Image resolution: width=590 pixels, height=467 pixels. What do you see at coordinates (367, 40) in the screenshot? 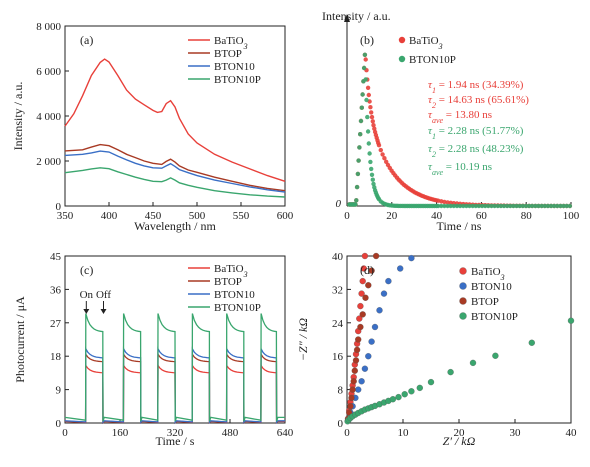
I see `panel-b-label: (b)` at bounding box center [367, 40].